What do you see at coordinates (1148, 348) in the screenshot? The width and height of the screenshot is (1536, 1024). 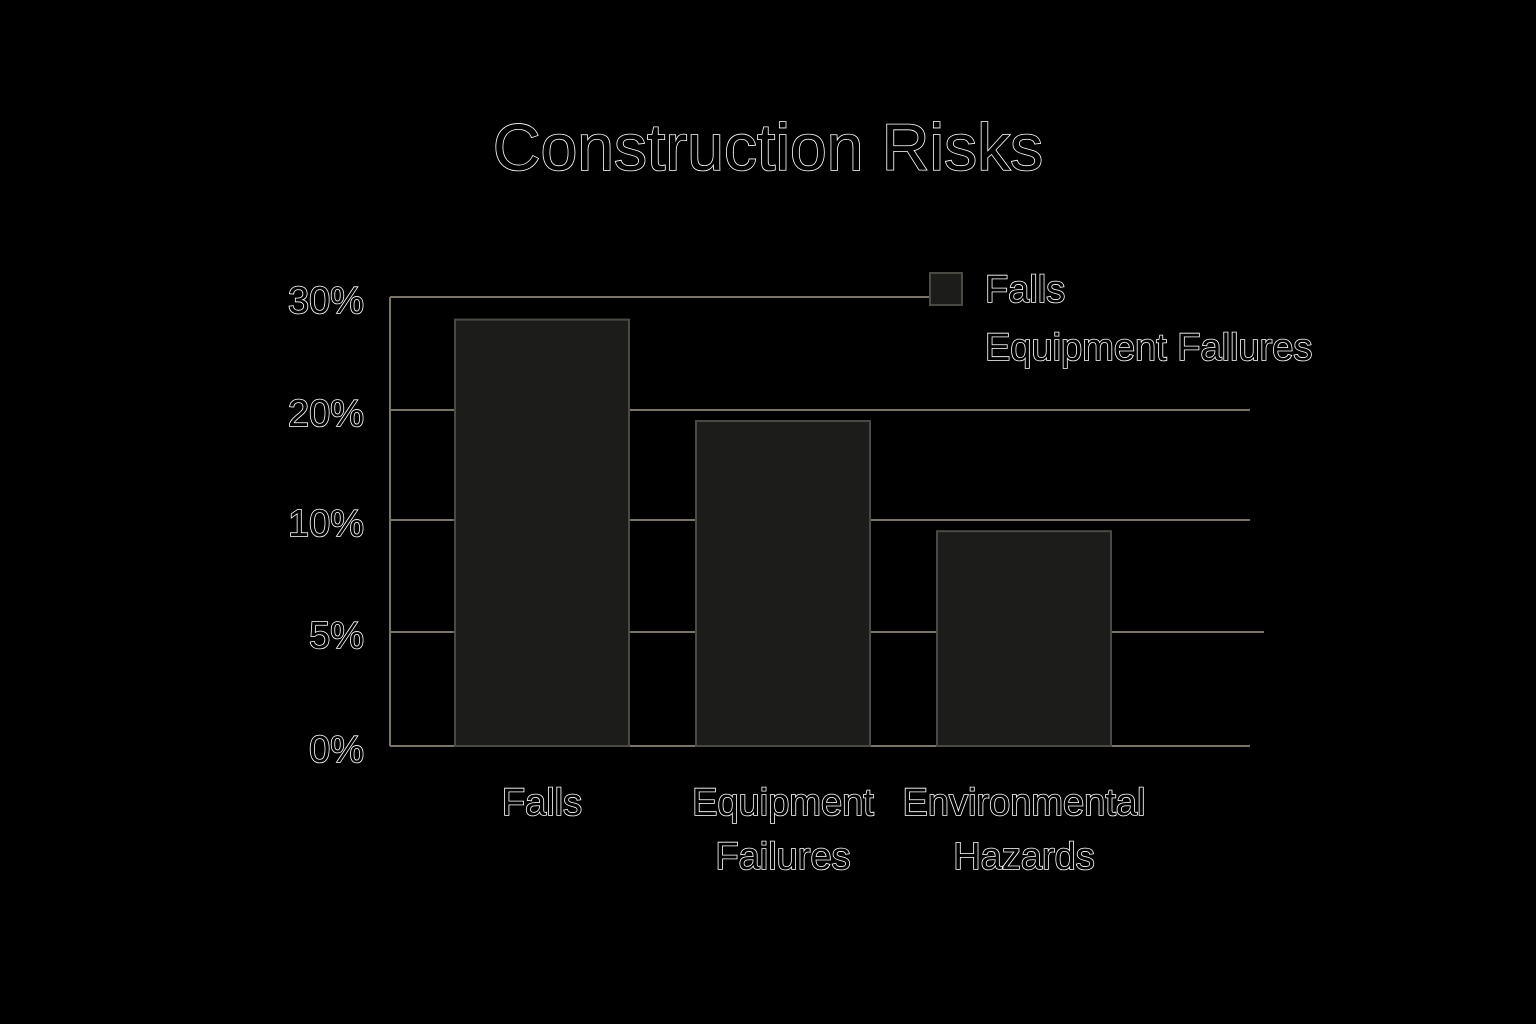 I see `legend-label: Equipment Fallures` at bounding box center [1148, 348].